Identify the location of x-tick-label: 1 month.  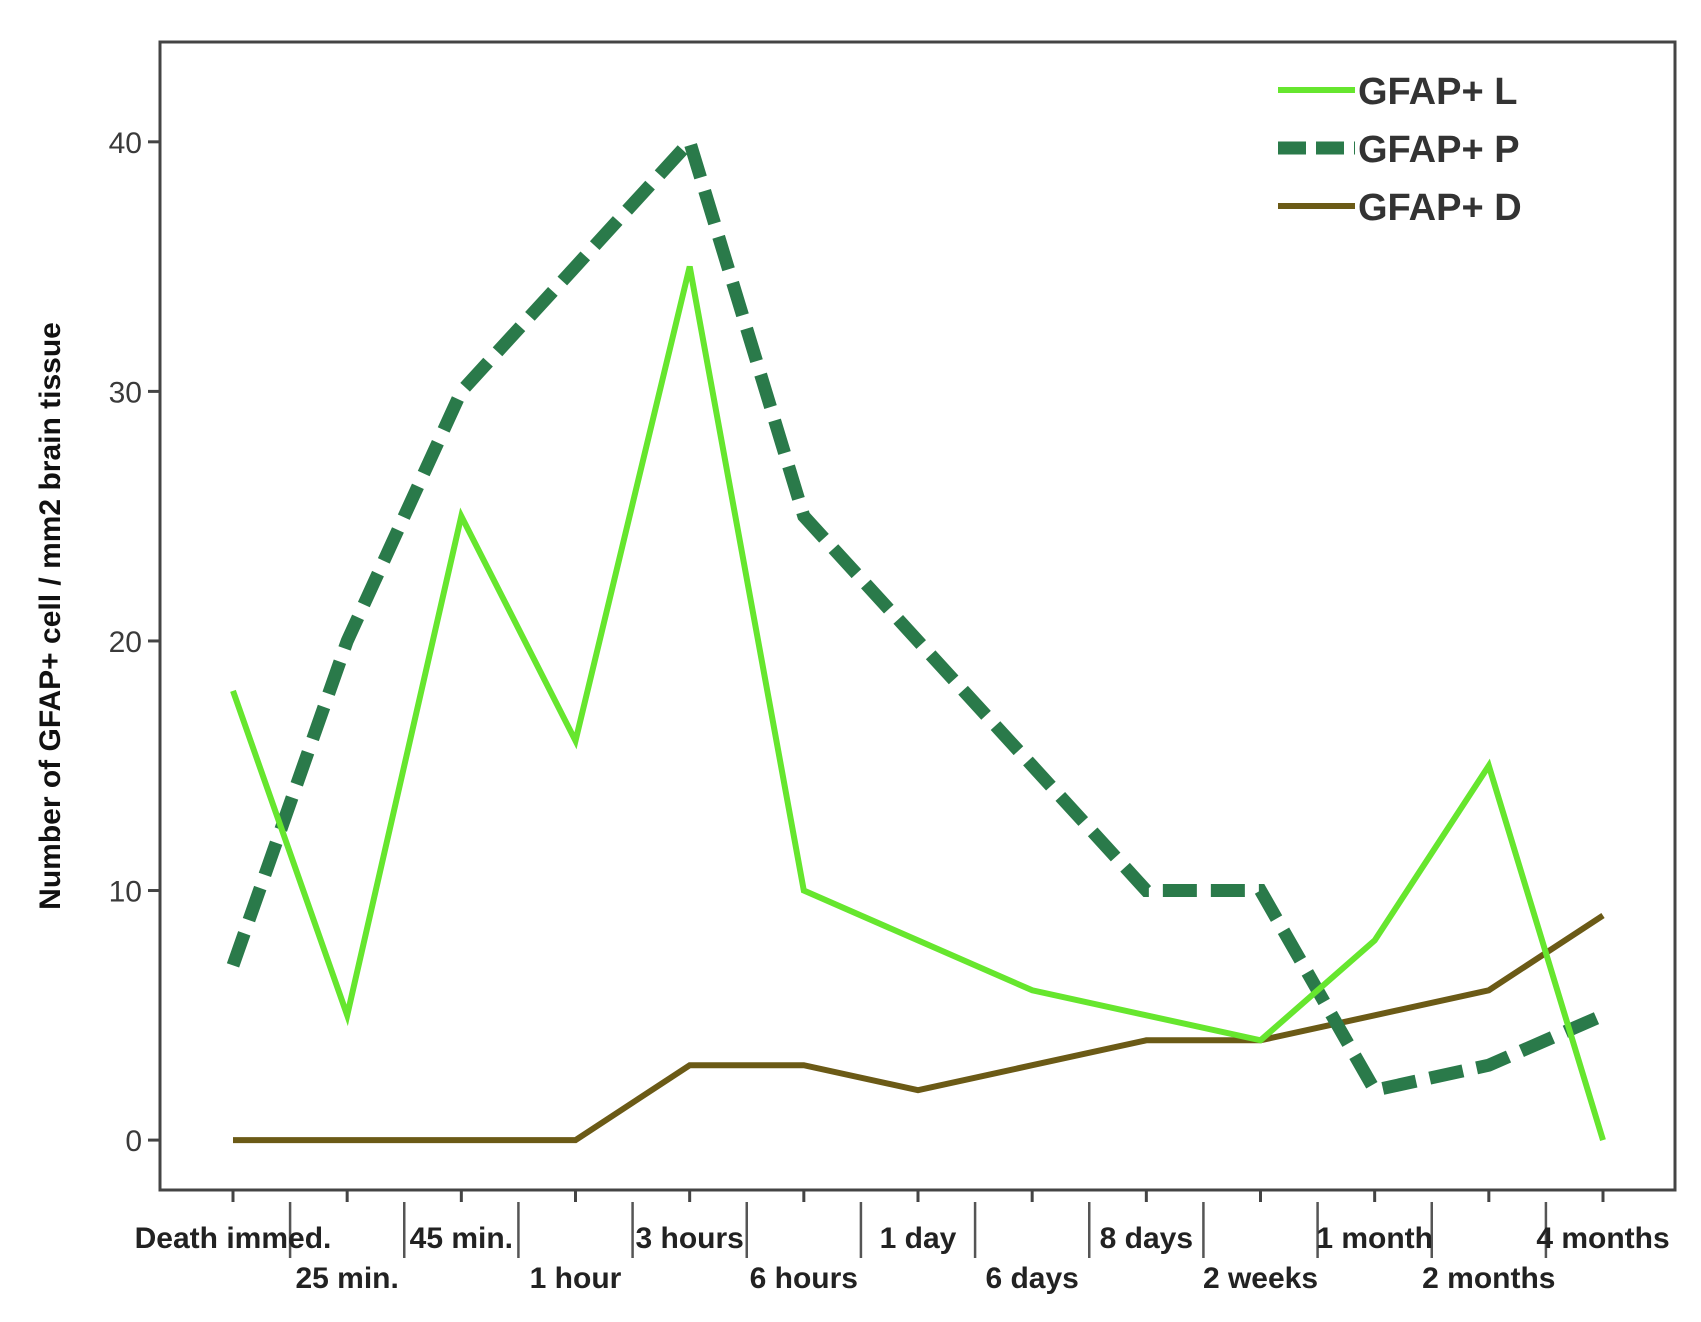
(1374, 1238).